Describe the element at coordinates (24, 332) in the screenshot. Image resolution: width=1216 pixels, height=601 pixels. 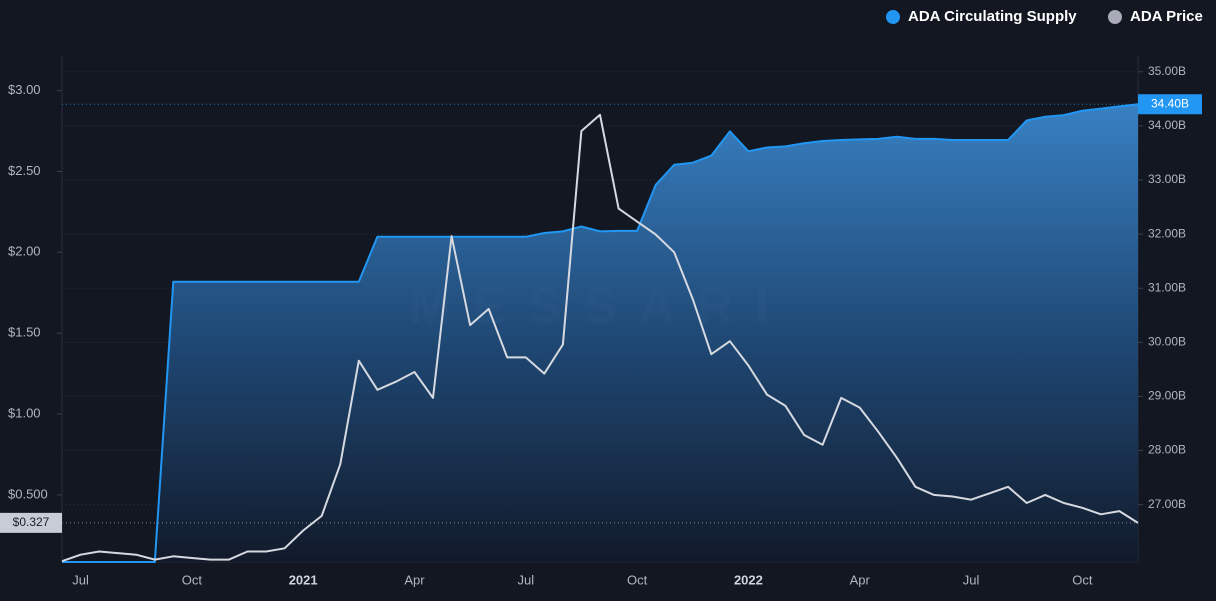
I see `y-tick-label: $1.50` at that location.